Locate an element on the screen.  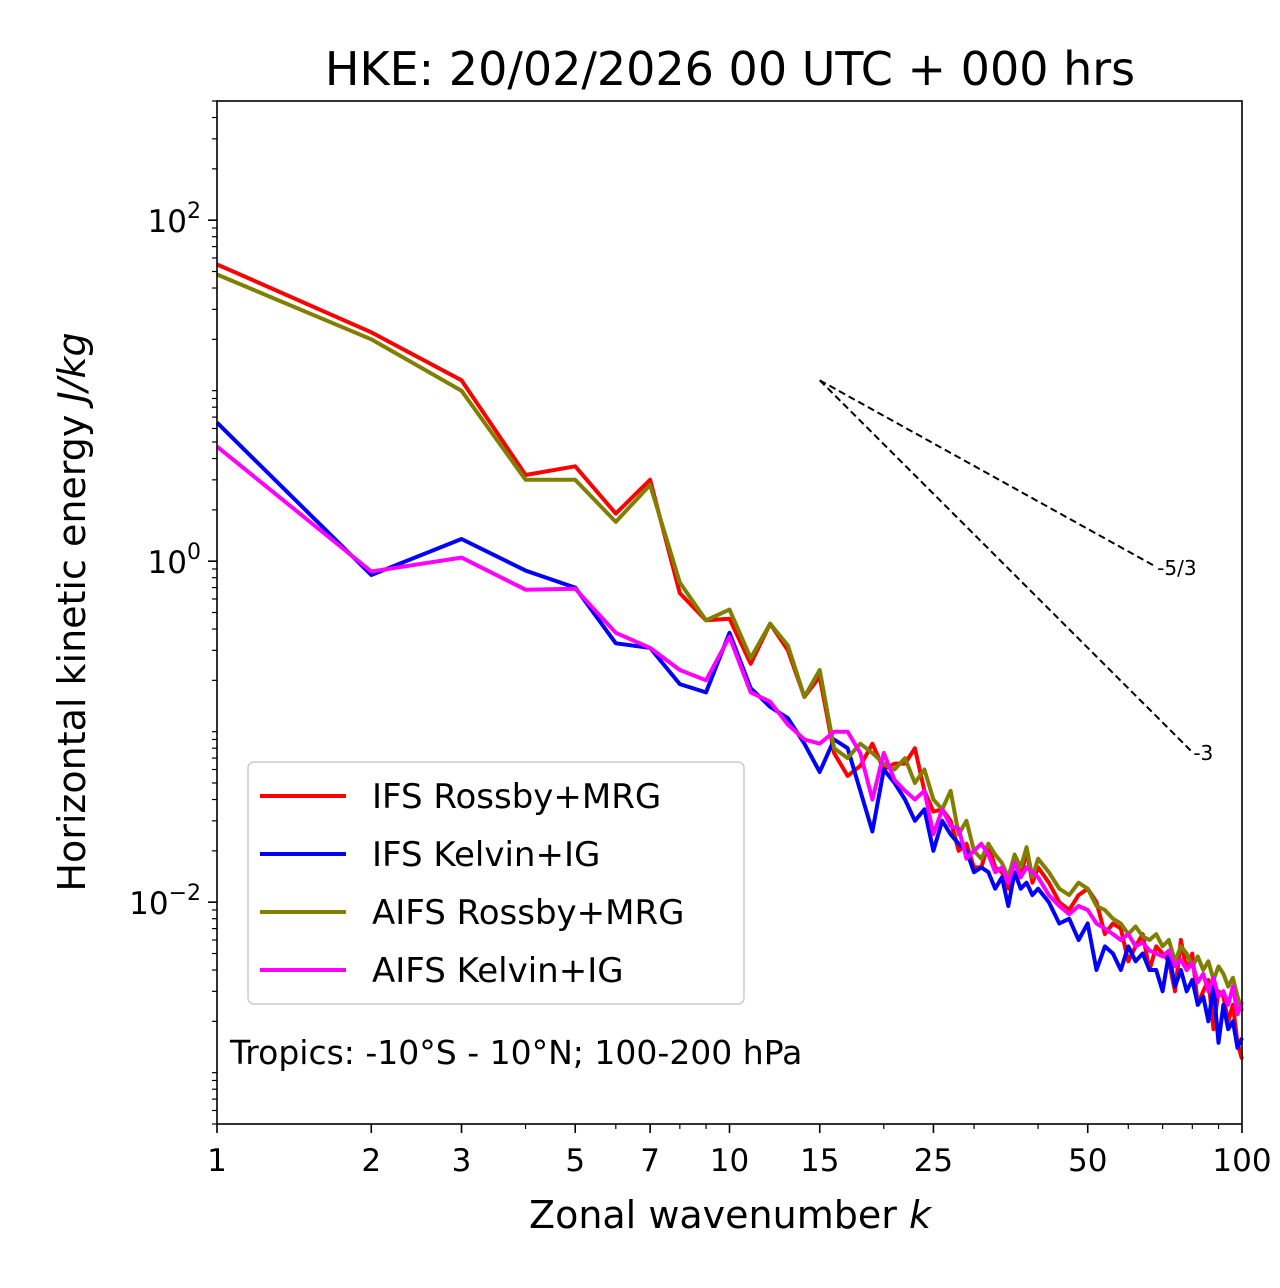
x-axis-label: Zonal wavenumber k is located at coordinates (731, 1215).